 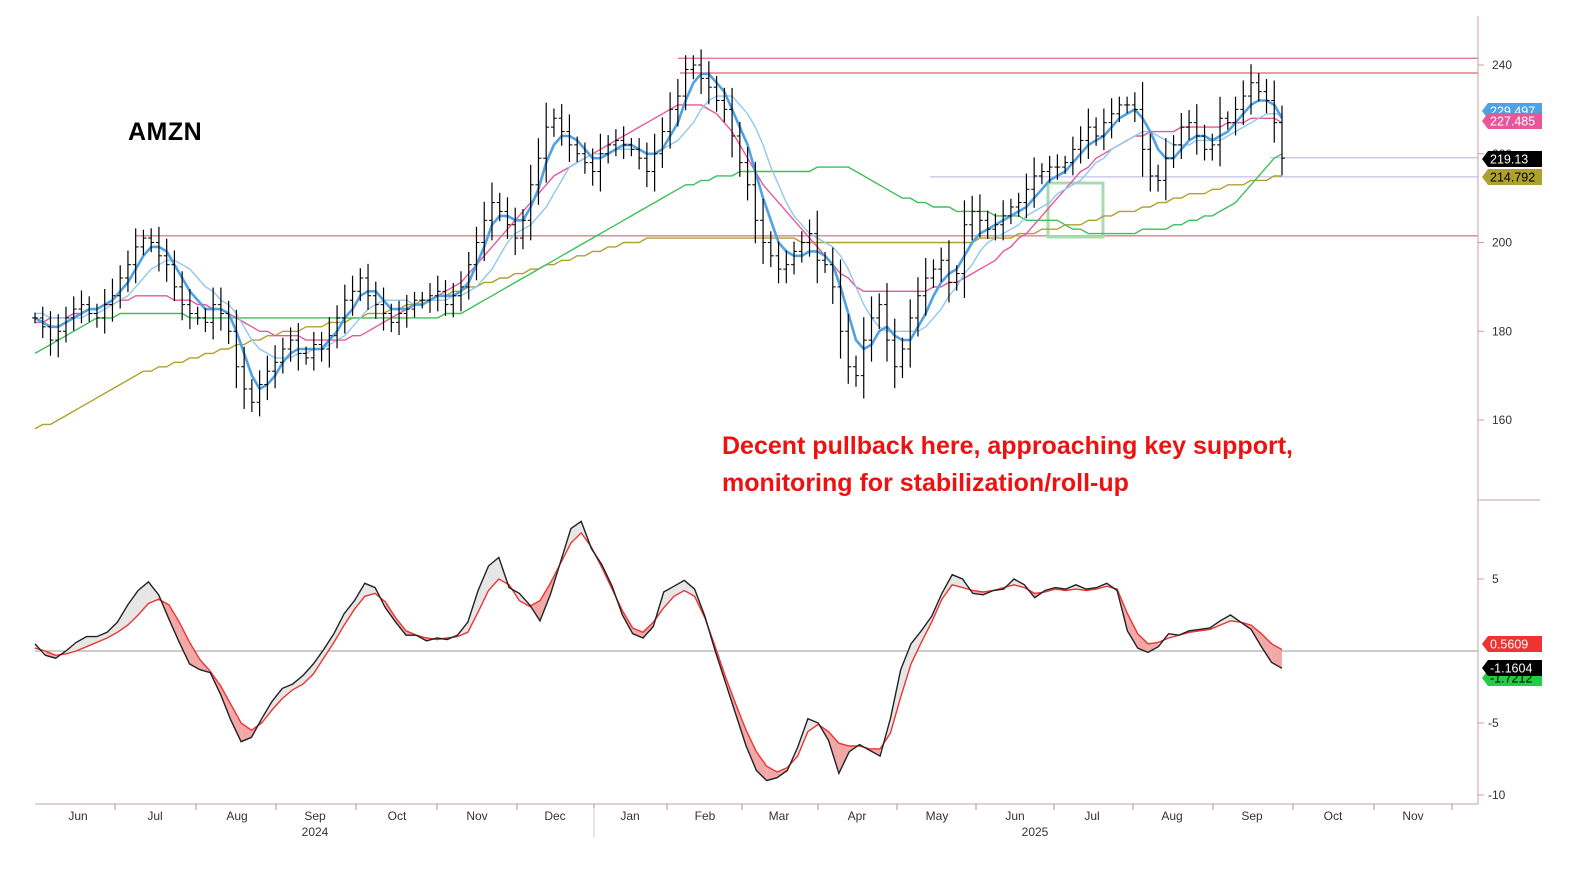 I want to click on annotation-line-2: monitoring for stabilization/roll-up, so click(x=925, y=483).